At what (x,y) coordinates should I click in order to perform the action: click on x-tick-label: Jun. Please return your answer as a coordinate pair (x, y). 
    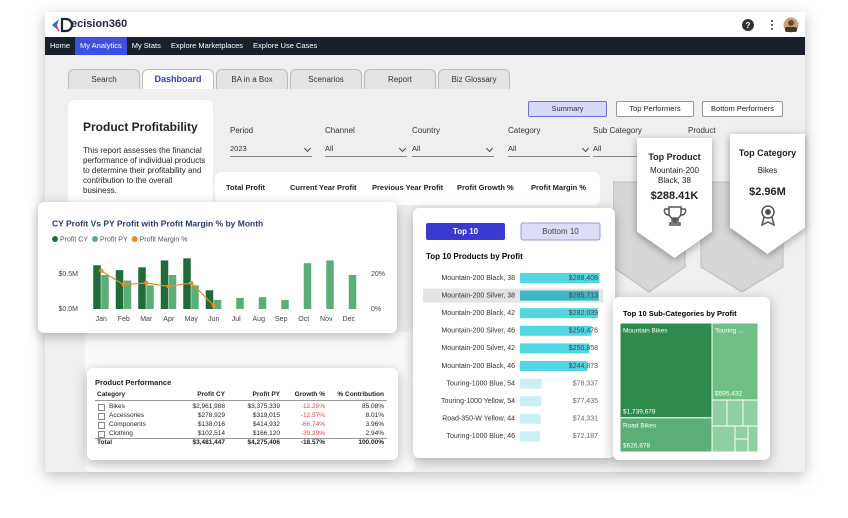
    Looking at the image, I should click on (213, 319).